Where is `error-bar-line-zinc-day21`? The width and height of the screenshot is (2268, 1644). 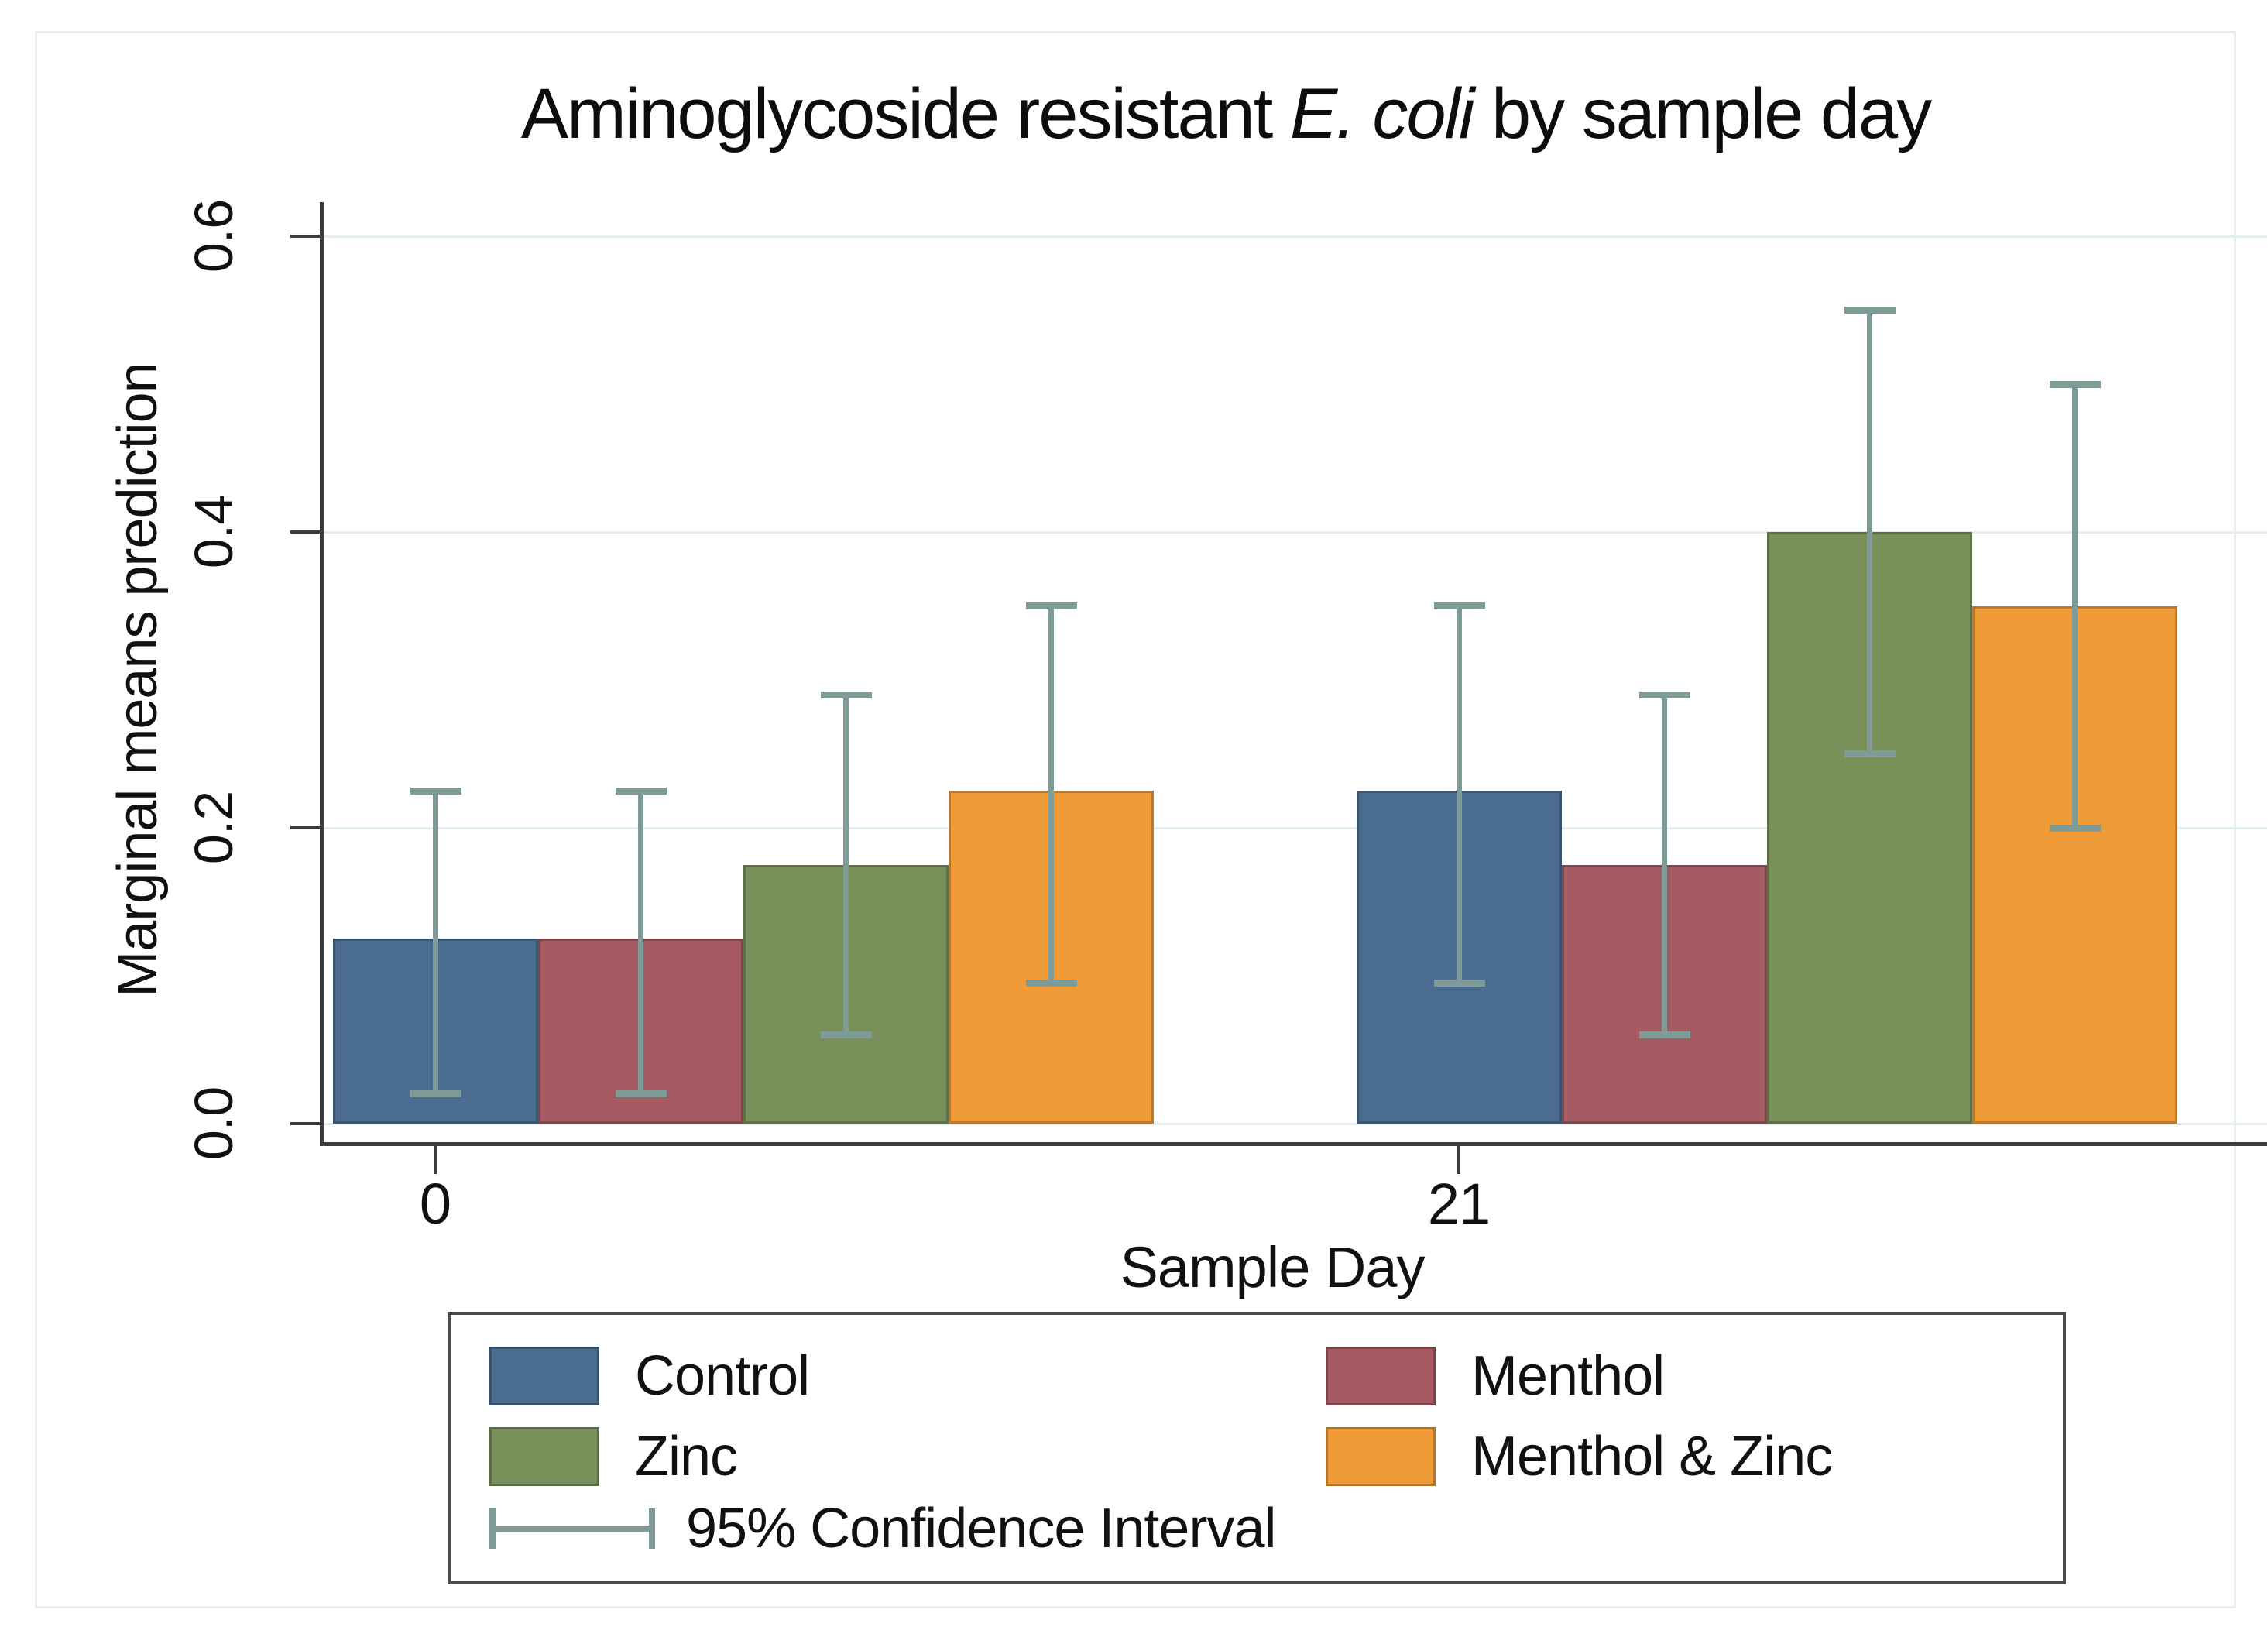 error-bar-line-zinc-day21 is located at coordinates (1869, 532).